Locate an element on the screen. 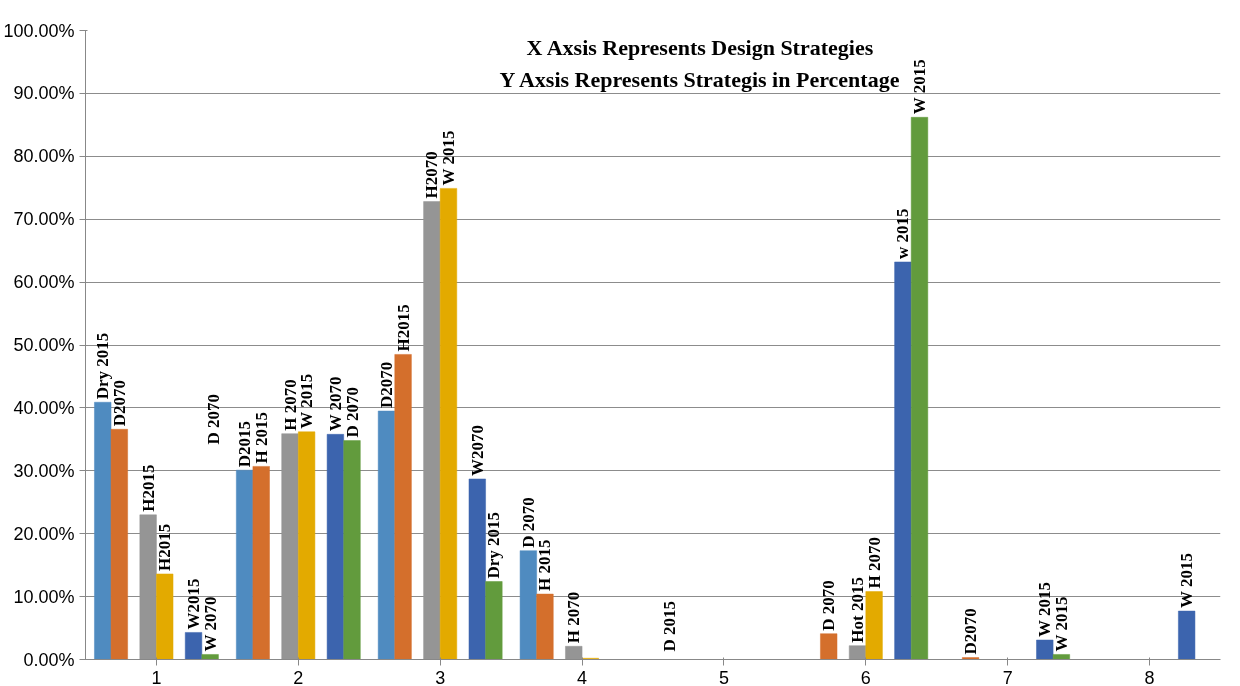  x-tick-label: 5 is located at coordinates (723, 676).